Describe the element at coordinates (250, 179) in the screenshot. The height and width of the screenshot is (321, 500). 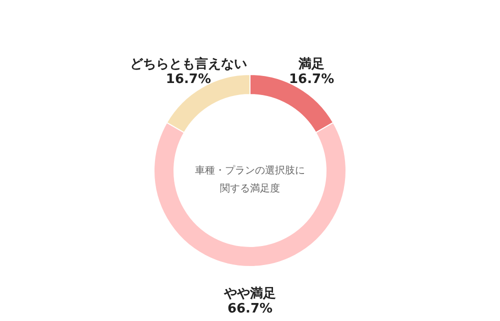
I see `text: 車種・プランの選択肢に関する満足度` at that location.